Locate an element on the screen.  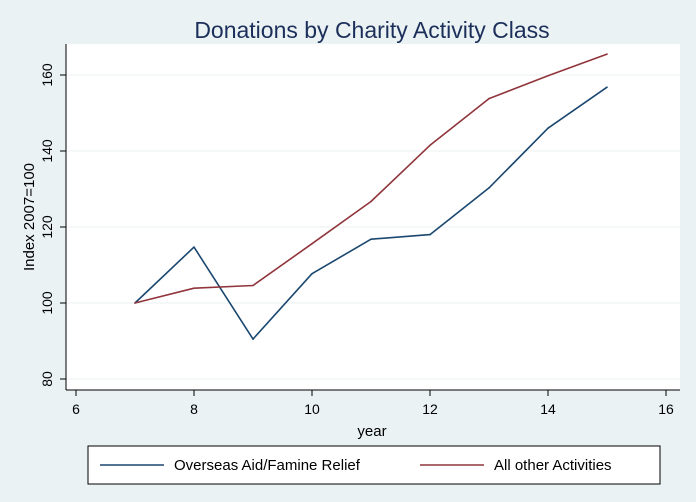
x-axis-ticks: 6 8 10 12 14 16 is located at coordinates (373, 403).